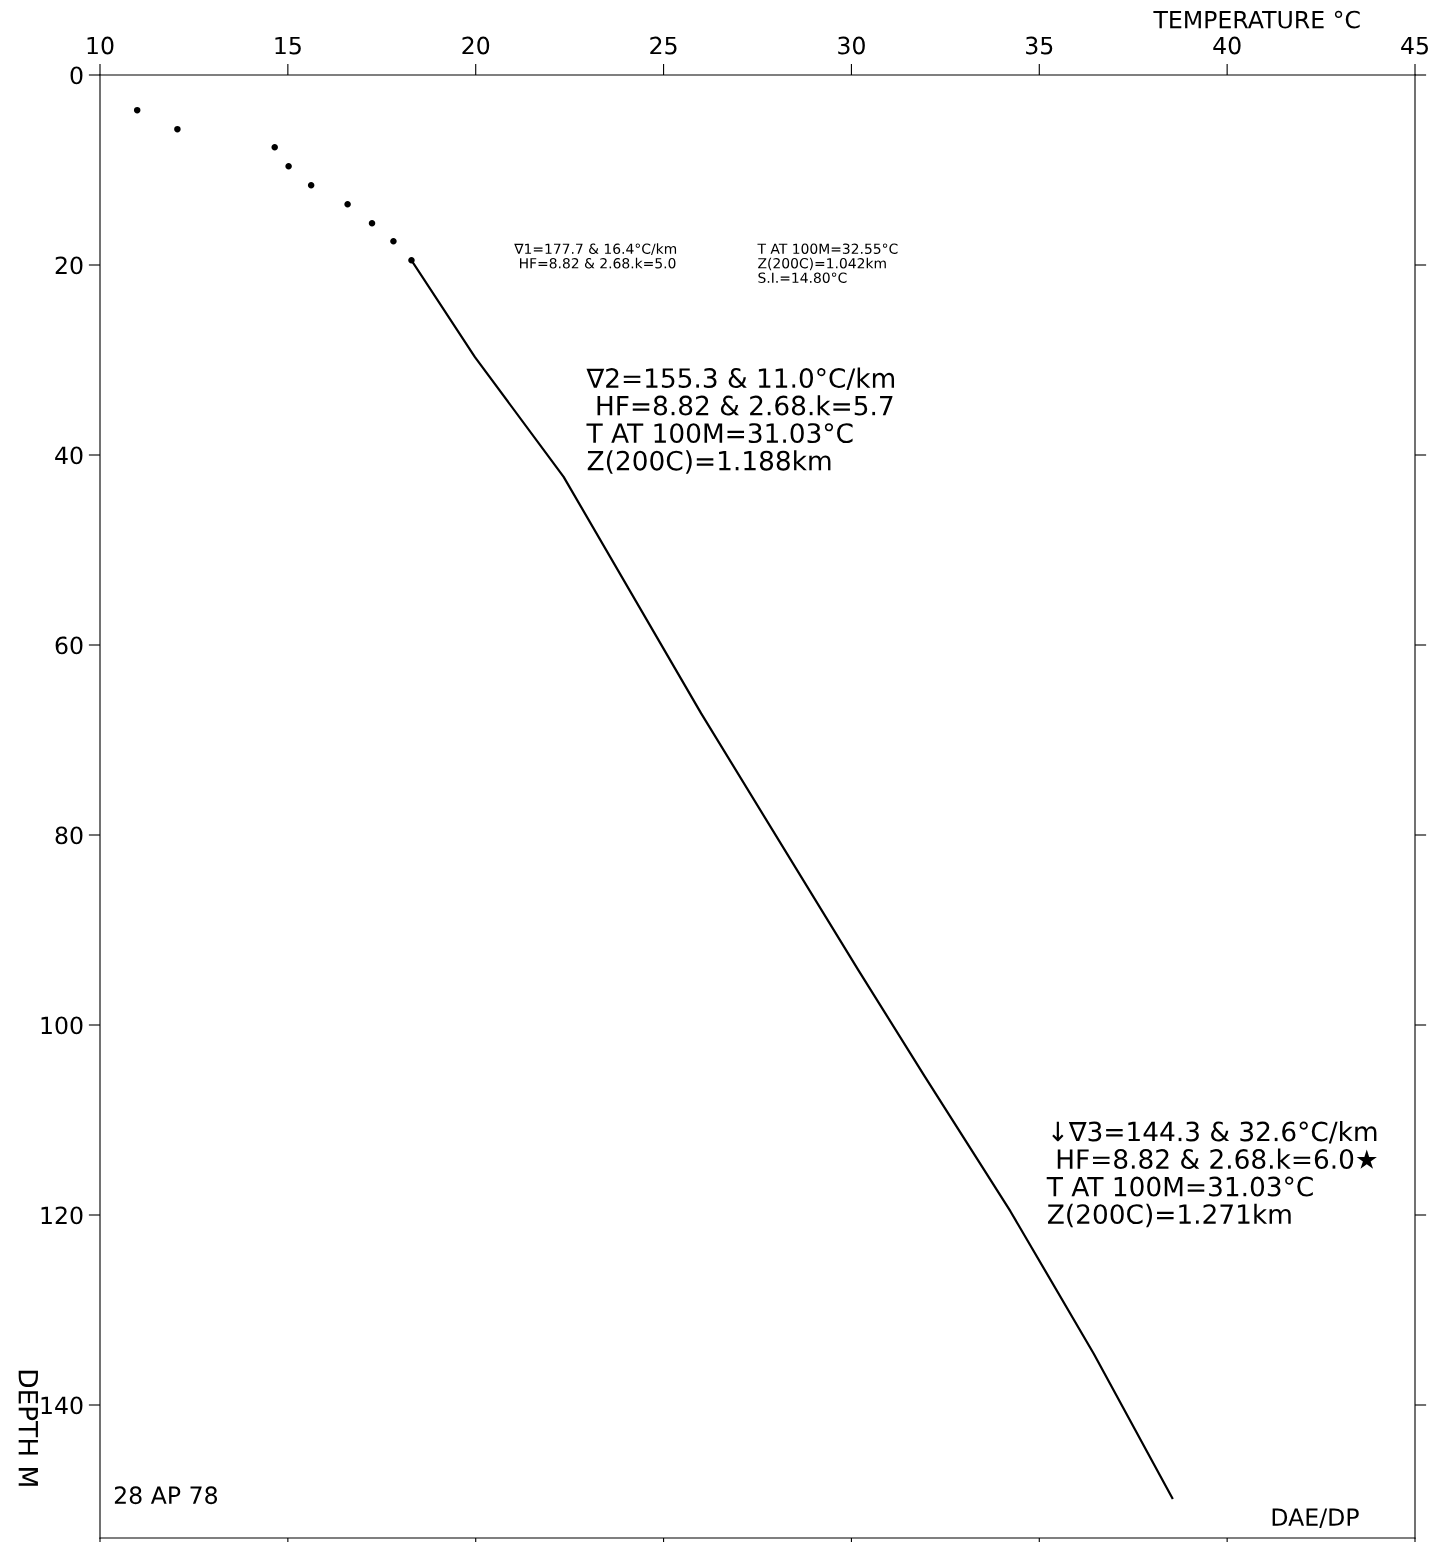 The image size is (1441, 1542). What do you see at coordinates (740, 420) in the screenshot?
I see `annotation: ∇2=155.3 & 11.0°C/km HF=8.82 & 2.68.k=5.7 T AT 100M=31.03°C Z(200C)=1.188km` at bounding box center [740, 420].